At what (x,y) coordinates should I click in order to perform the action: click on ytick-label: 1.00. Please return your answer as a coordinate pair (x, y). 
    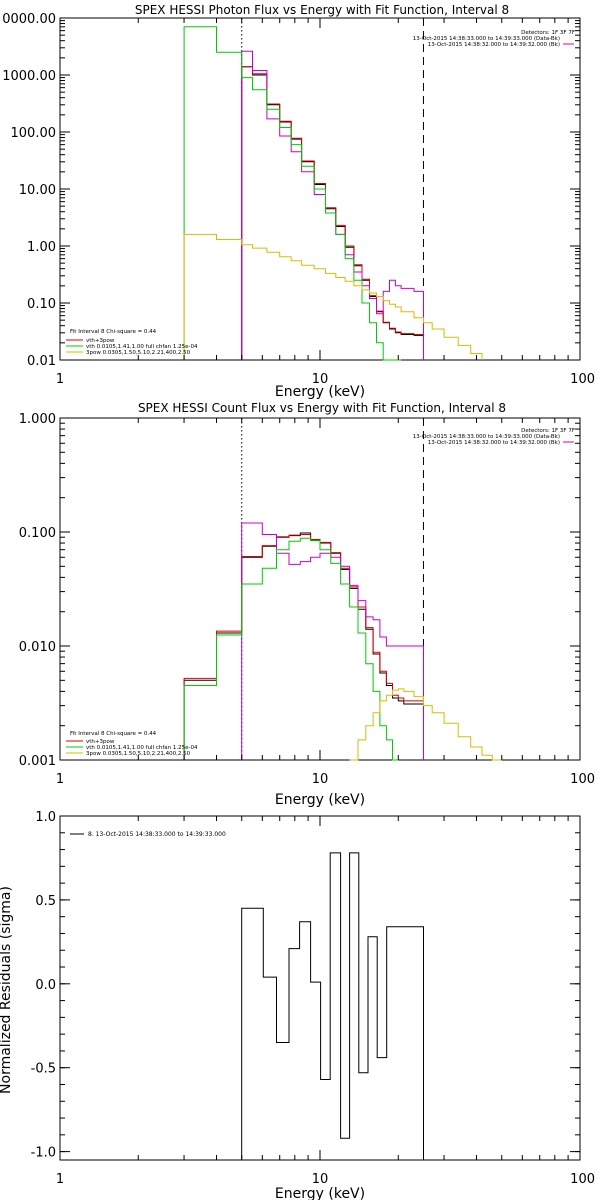
    Looking at the image, I should click on (41, 247).